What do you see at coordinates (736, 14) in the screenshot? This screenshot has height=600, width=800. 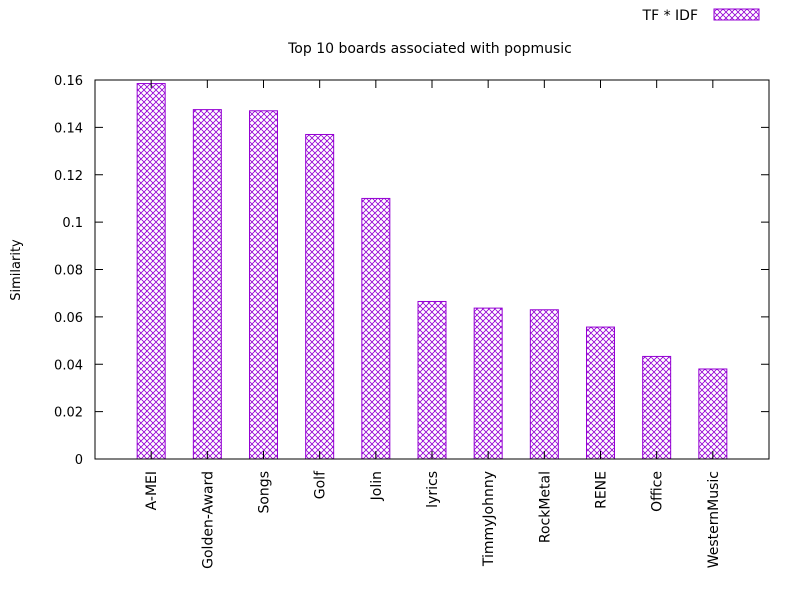 I see `legend-swatch` at bounding box center [736, 14].